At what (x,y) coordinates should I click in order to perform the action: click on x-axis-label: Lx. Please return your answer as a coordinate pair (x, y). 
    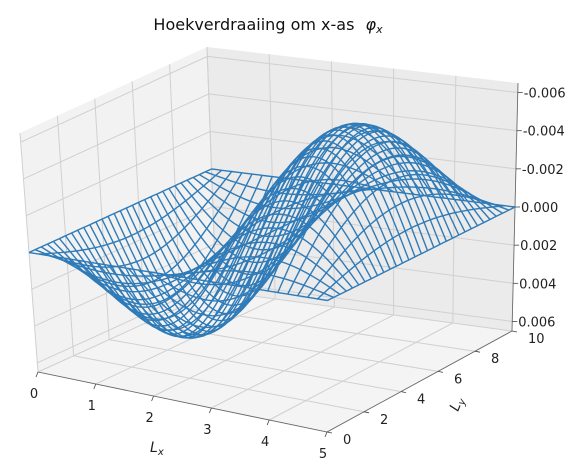
    Looking at the image, I should click on (157, 449).